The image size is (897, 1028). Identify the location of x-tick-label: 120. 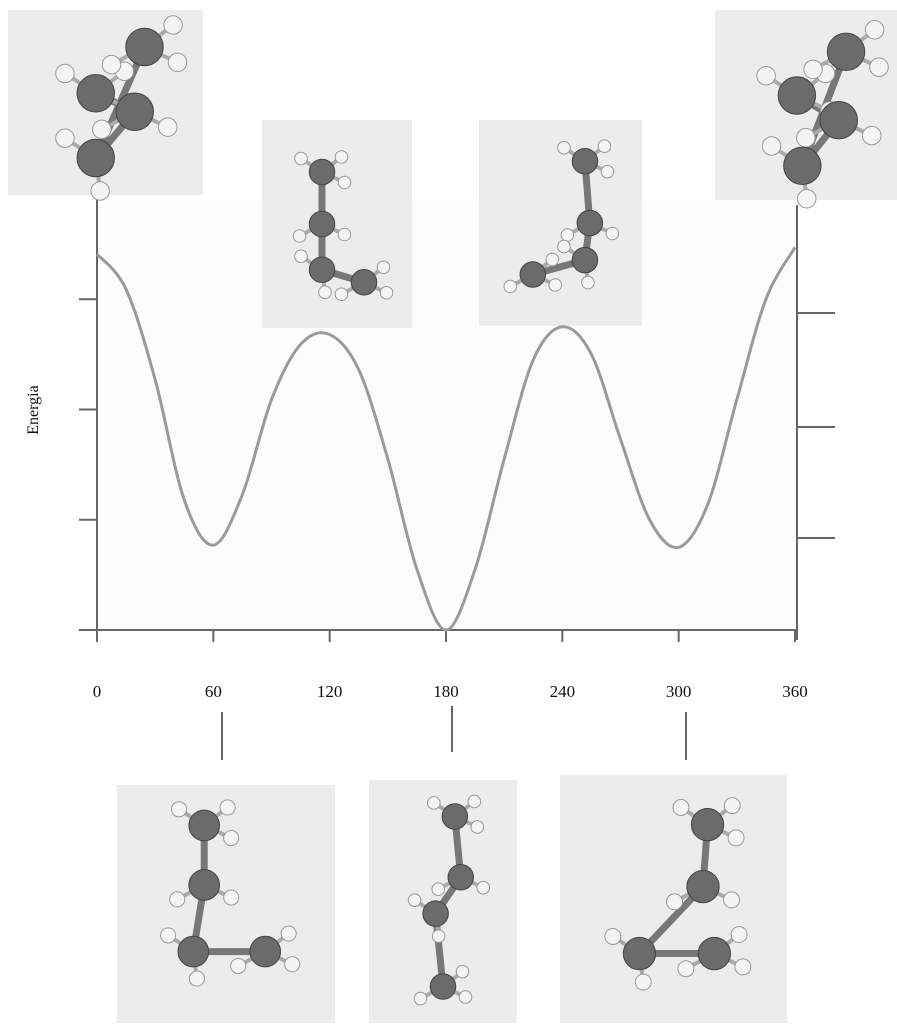
(330, 691).